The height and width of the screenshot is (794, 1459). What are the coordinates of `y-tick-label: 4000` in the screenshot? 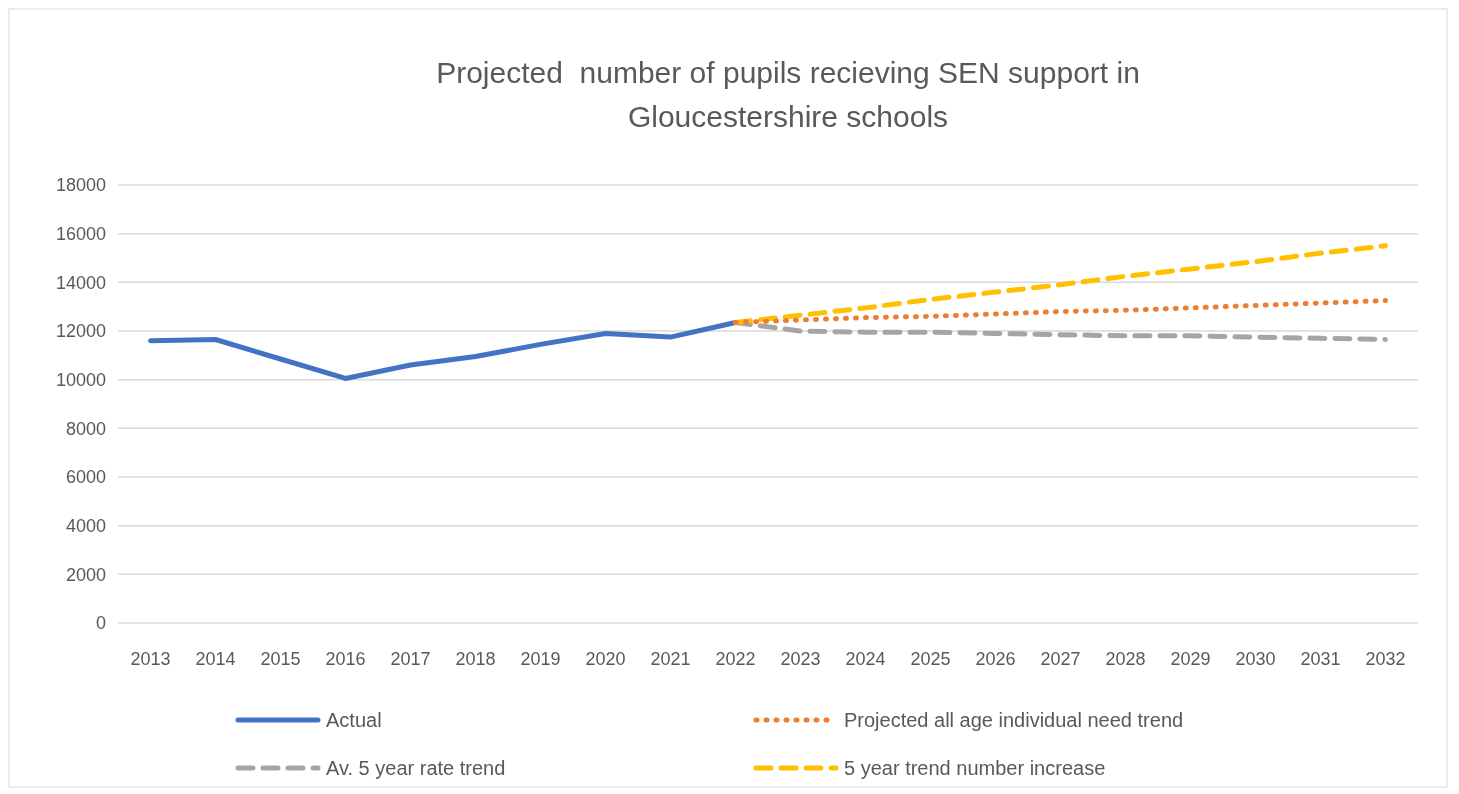 It's located at (85, 525).